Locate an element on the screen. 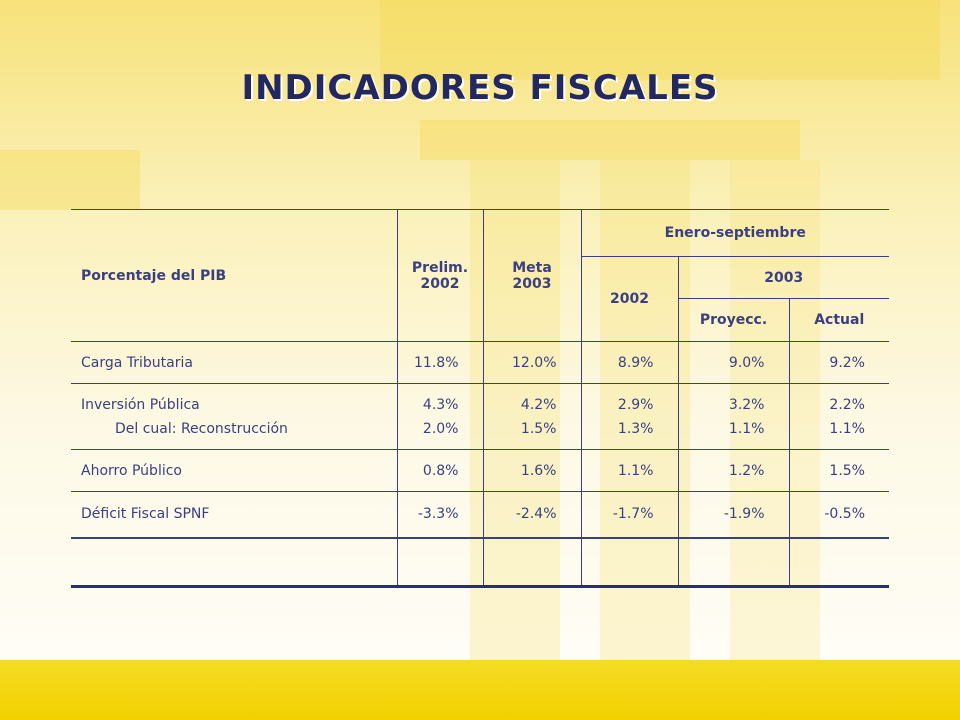 This screenshot has width=960, height=720. row-label-main: Inversión Pública is located at coordinates (140, 404).